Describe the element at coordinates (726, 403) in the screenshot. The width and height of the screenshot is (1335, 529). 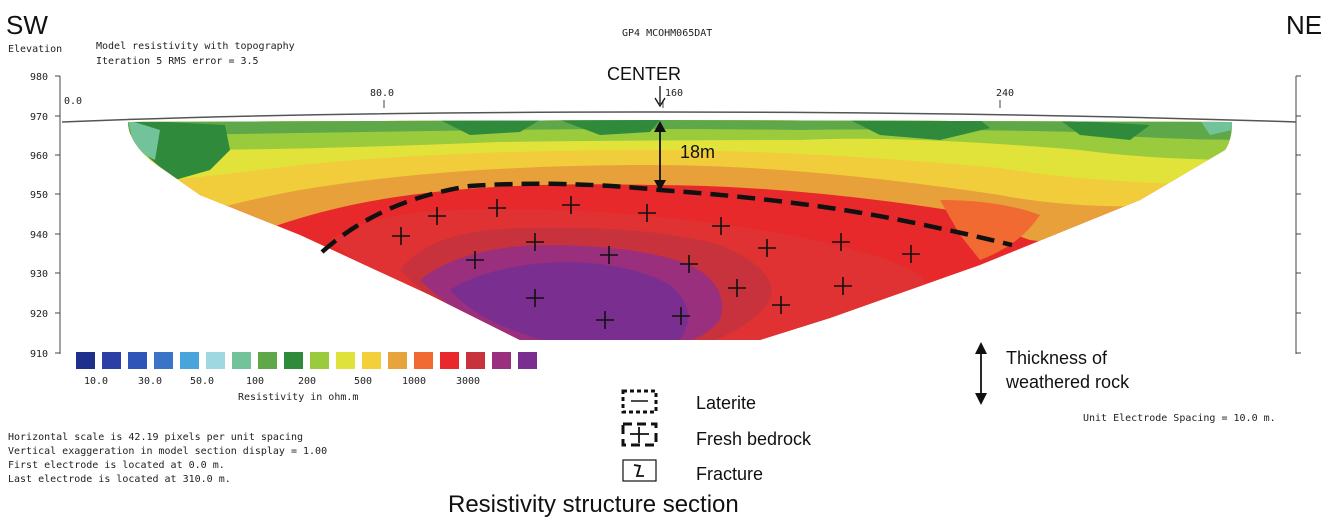
I see `laterite-label: Laterite` at that location.